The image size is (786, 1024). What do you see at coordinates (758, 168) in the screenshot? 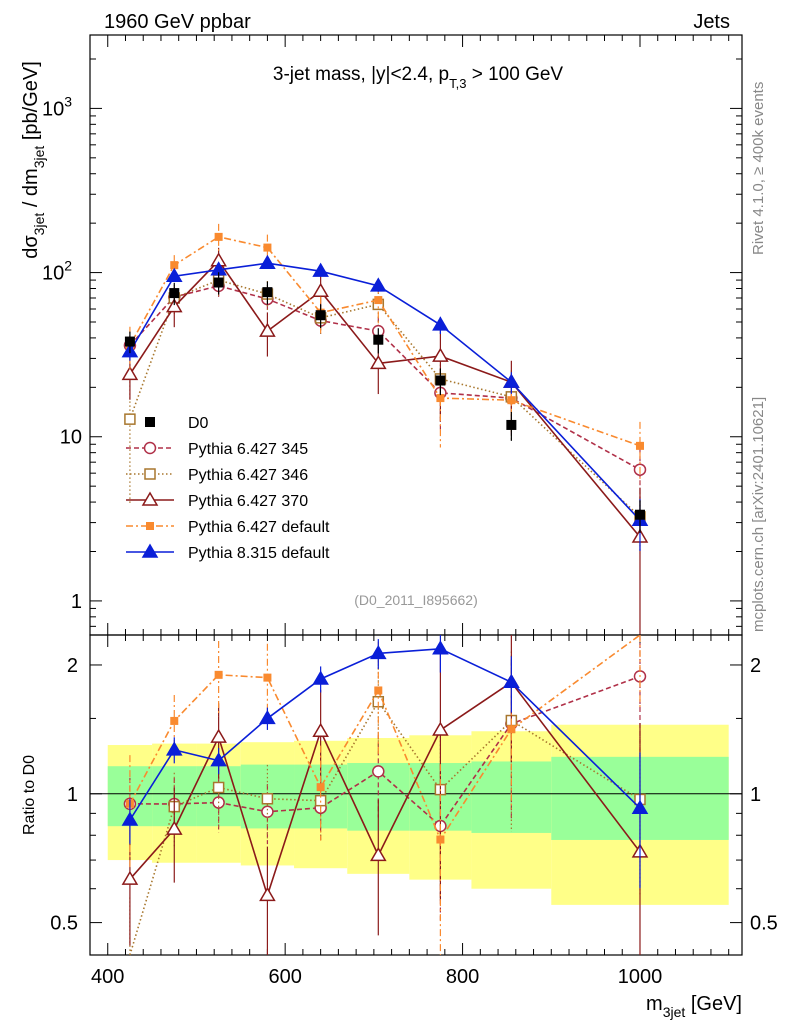
I see `rivet-version-label: Rivet 4.1.0, ≥ 400k events` at bounding box center [758, 168].